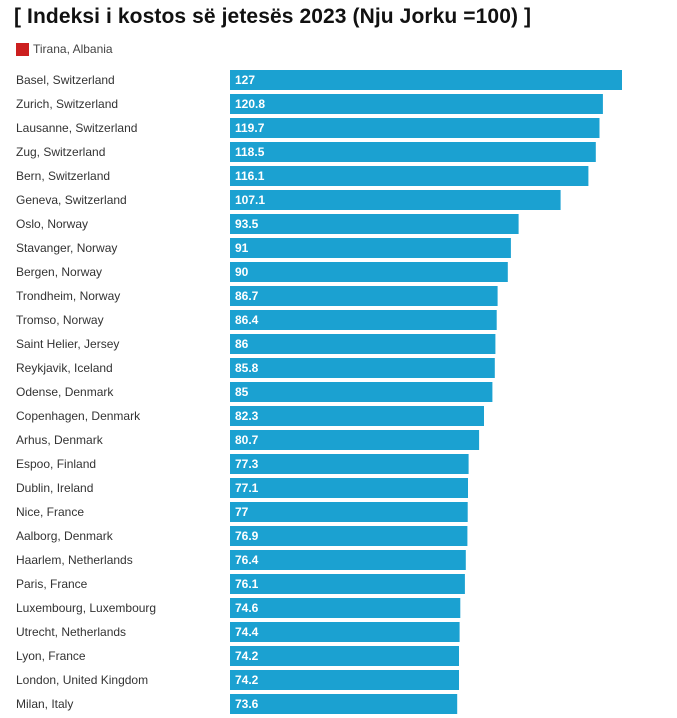 The width and height of the screenshot is (677, 718). I want to click on value-label: 118.5, so click(250, 152).